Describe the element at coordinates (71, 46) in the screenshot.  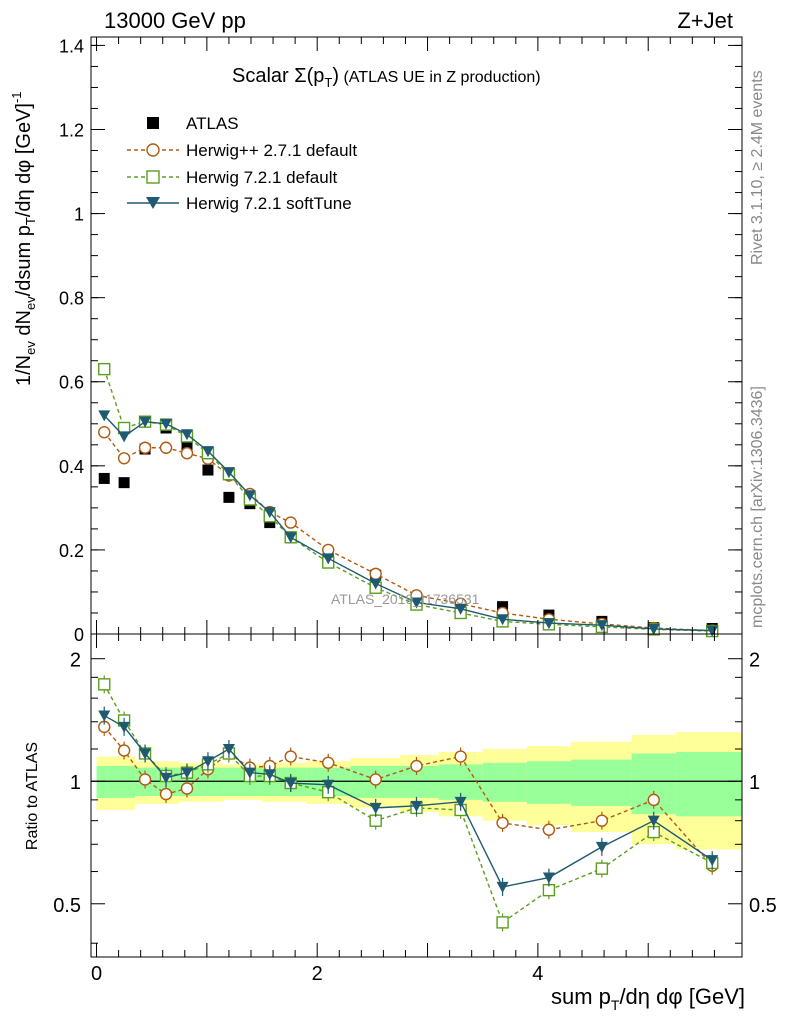
I see `main-y-tick-label: 1.4` at that location.